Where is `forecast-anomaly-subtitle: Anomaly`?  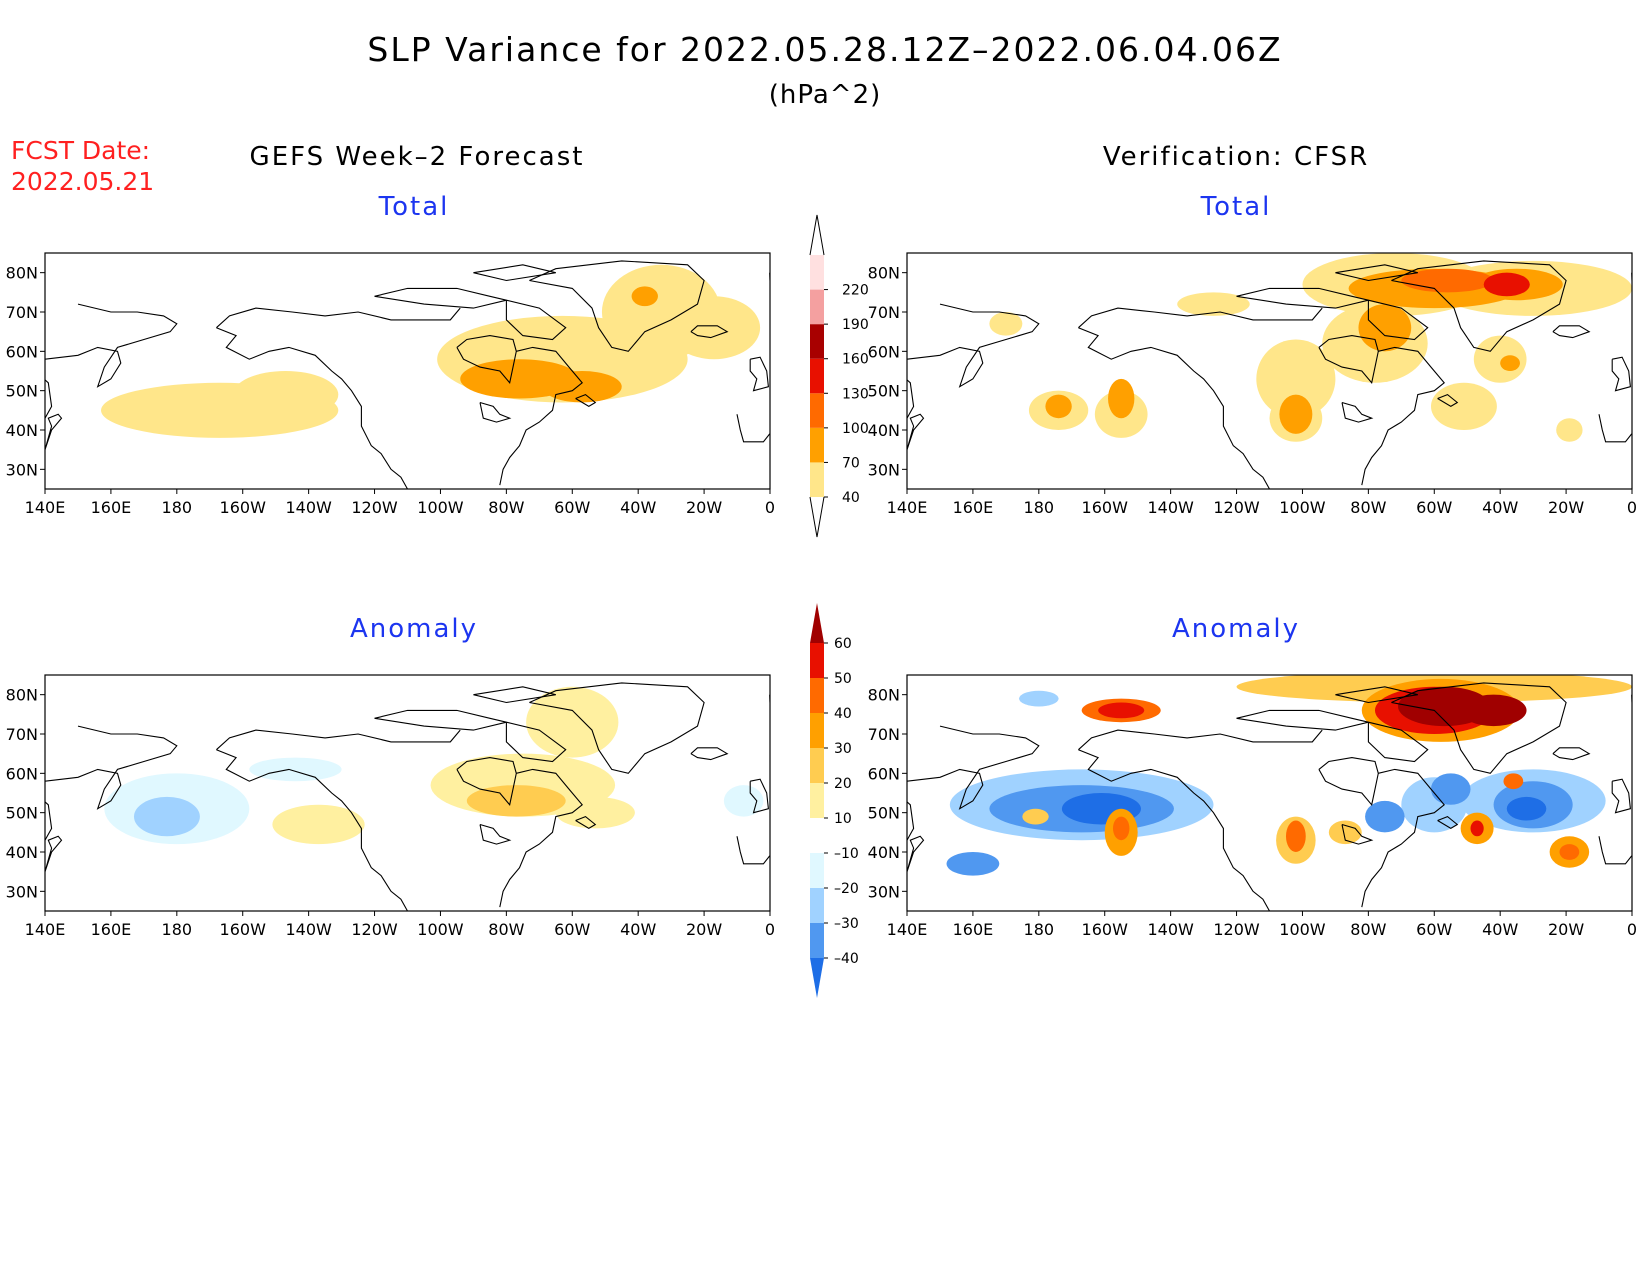
forecast-anomaly-subtitle: Anomaly is located at coordinates (414, 629).